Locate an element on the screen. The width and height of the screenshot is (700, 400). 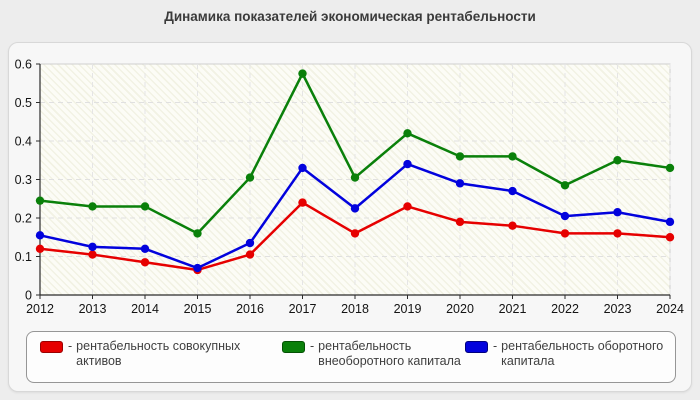
y-tick-label: 0 is located at coordinates (28, 296).